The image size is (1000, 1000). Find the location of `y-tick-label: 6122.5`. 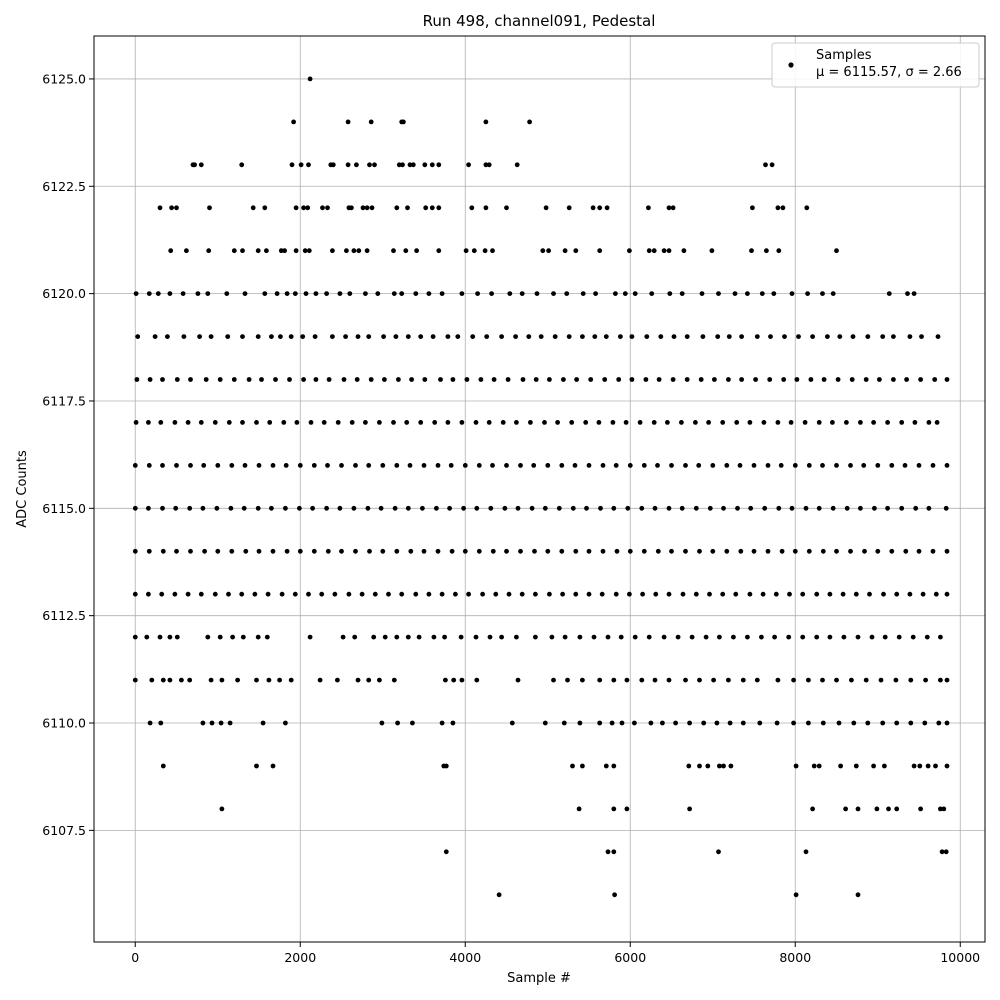

y-tick-label: 6122.5 is located at coordinates (64, 186).